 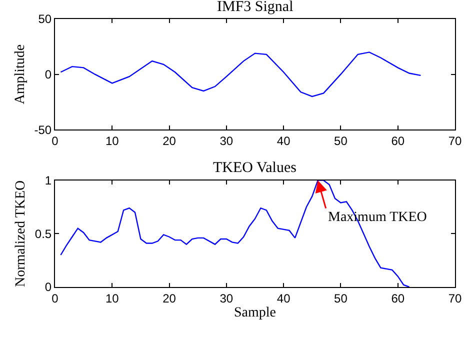 I want to click on y-axis-title: Normalized TKEO, so click(x=21, y=233).